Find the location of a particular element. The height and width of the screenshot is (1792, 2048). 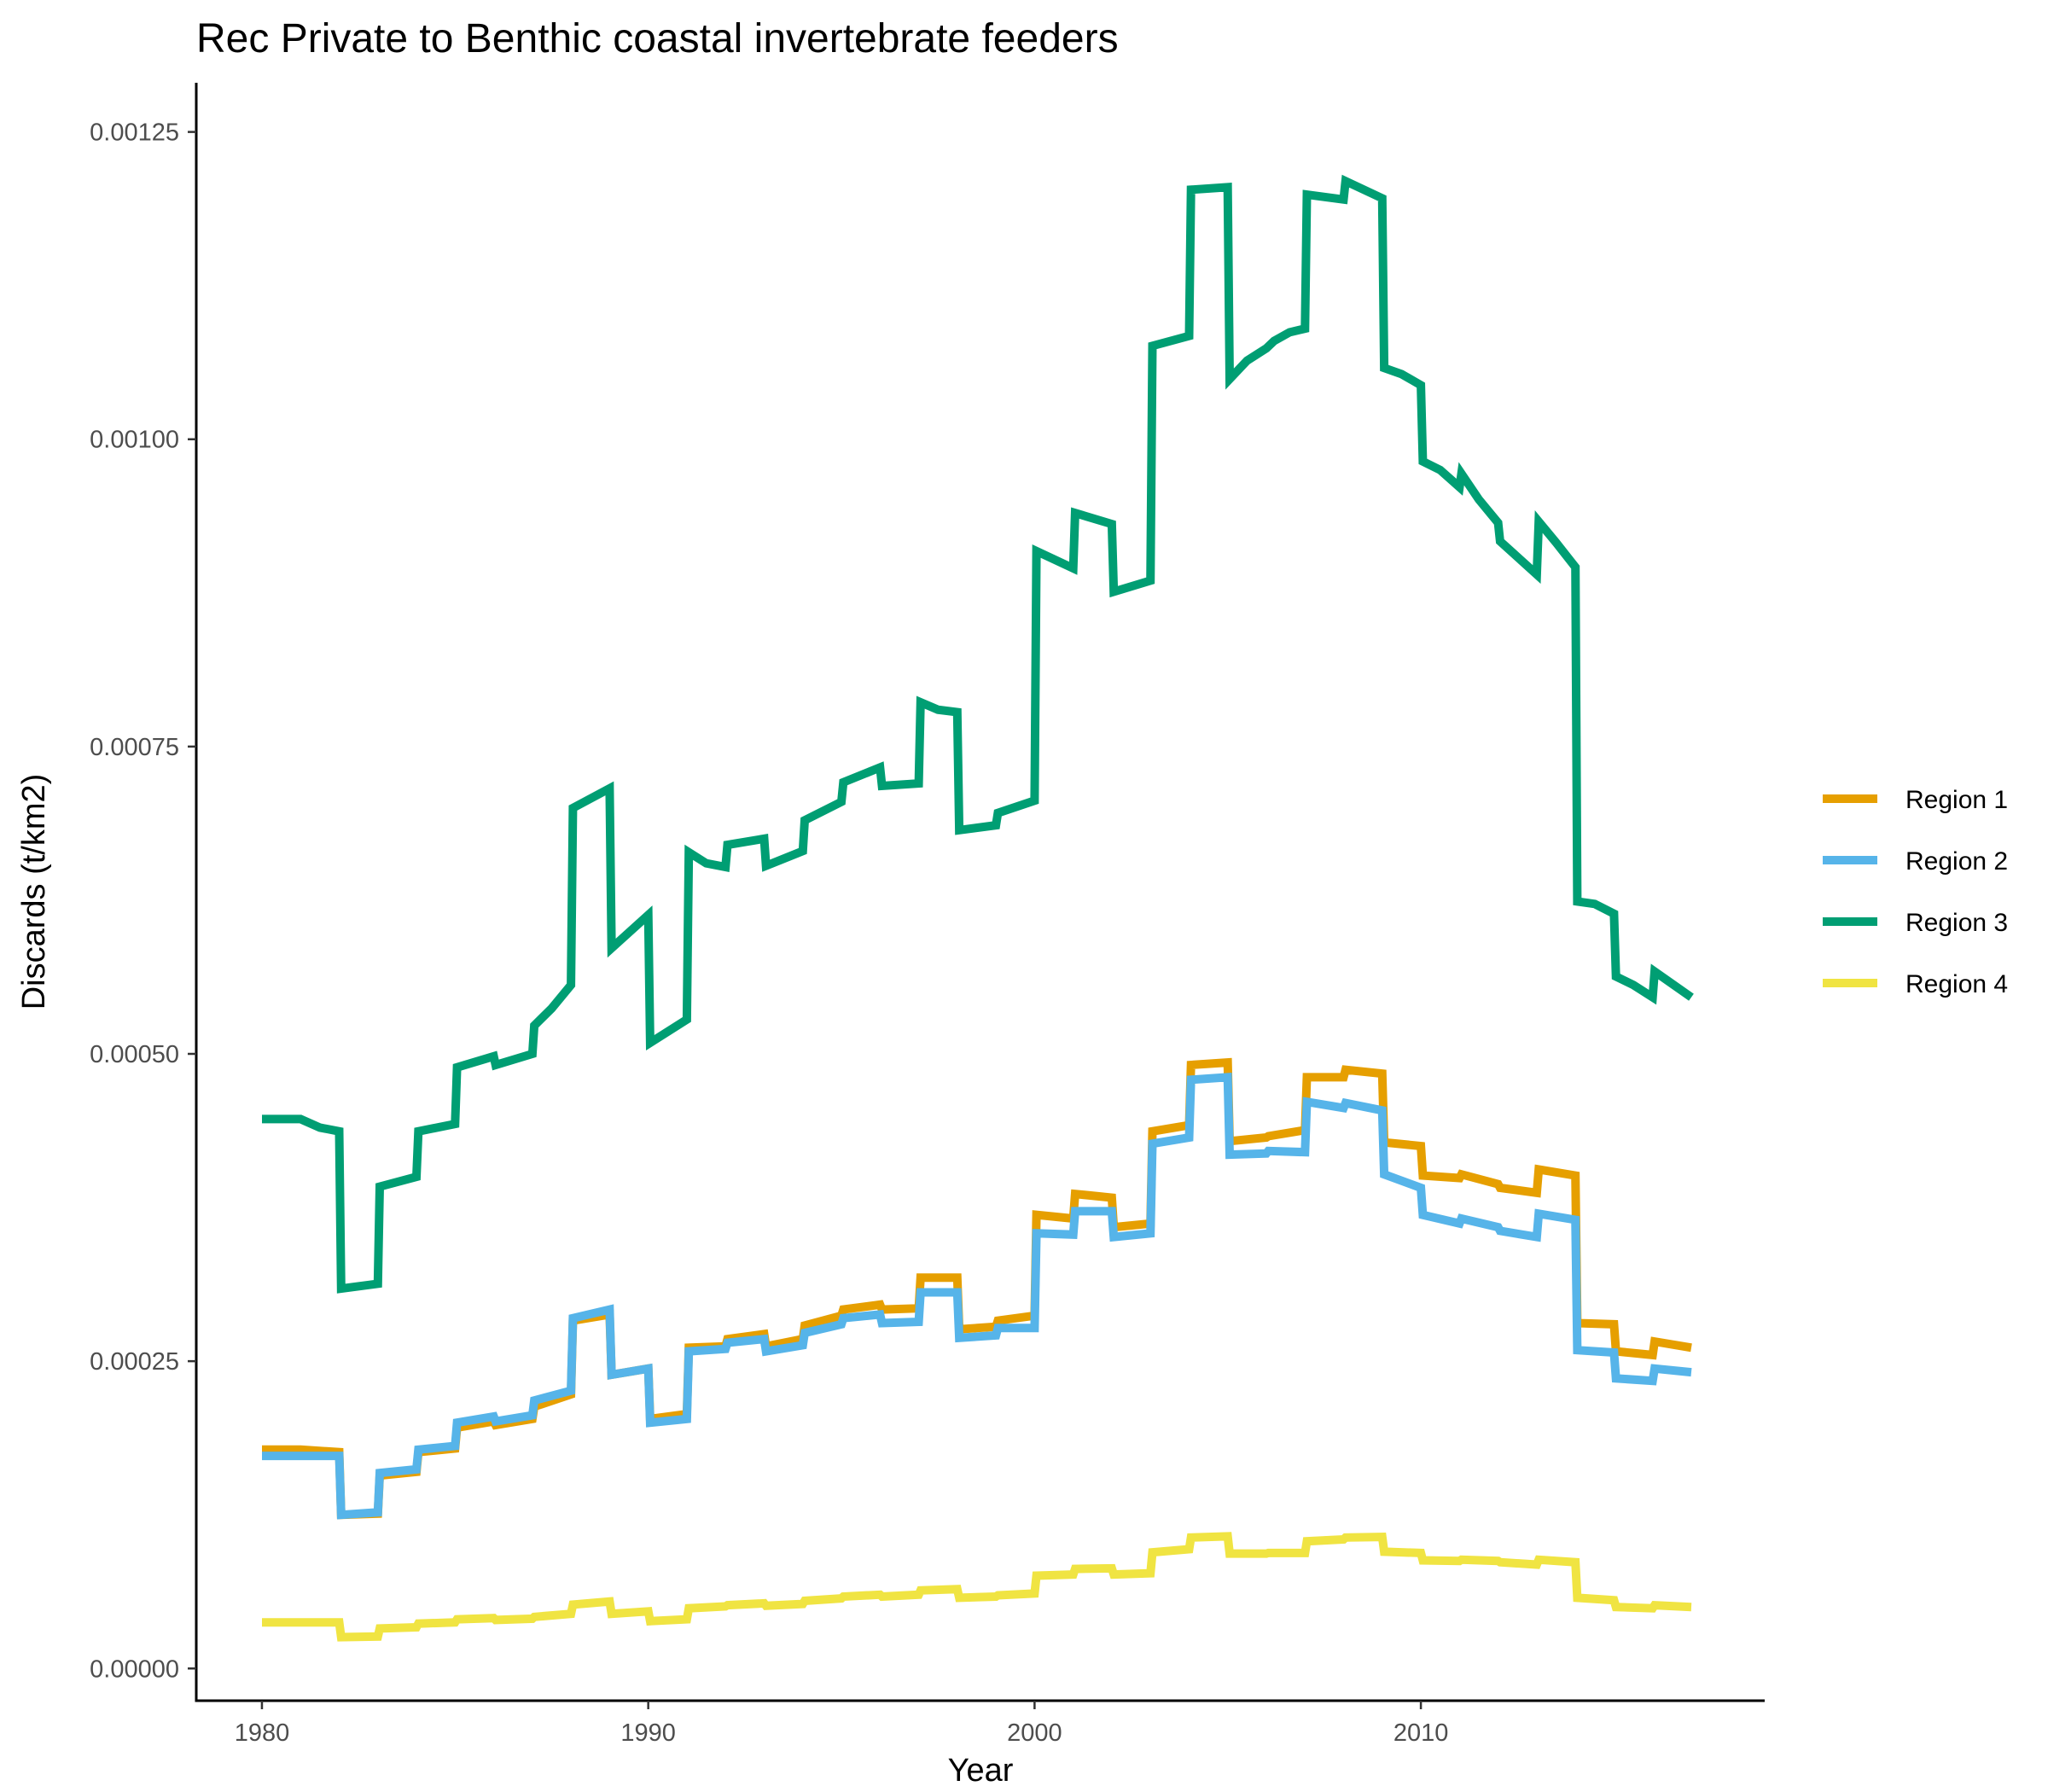

x-tick-label: 1990 is located at coordinates (648, 1733).